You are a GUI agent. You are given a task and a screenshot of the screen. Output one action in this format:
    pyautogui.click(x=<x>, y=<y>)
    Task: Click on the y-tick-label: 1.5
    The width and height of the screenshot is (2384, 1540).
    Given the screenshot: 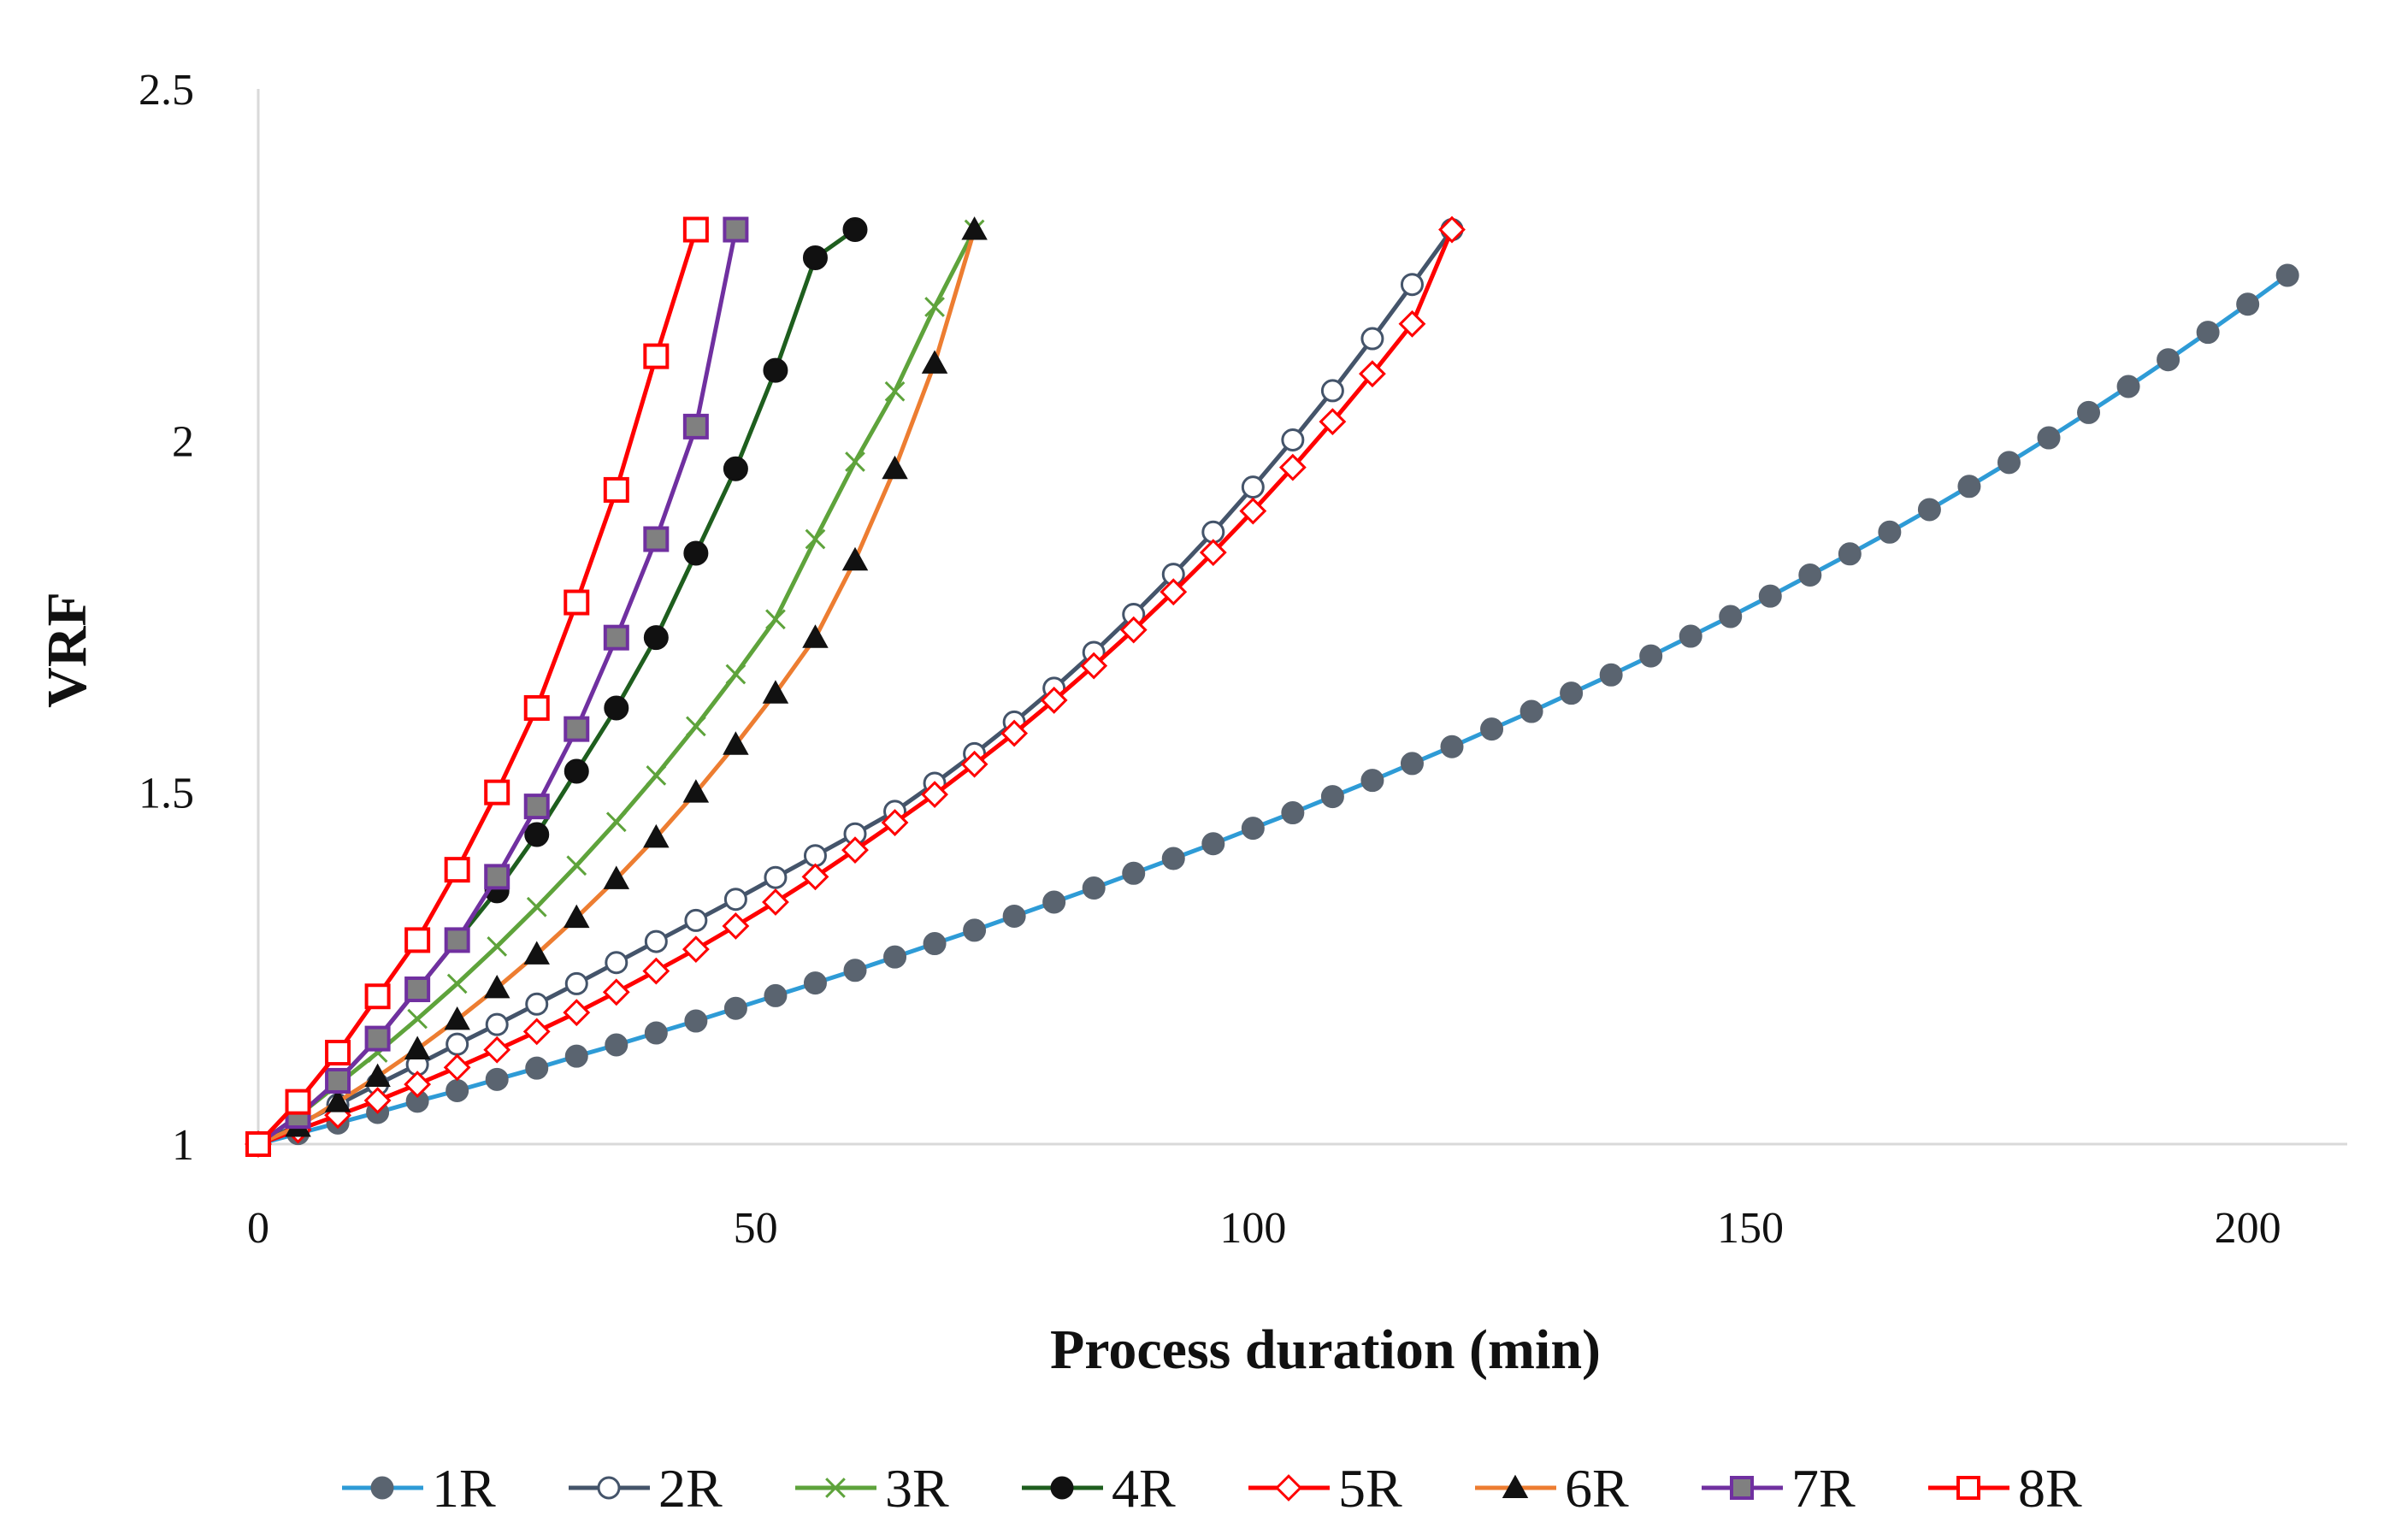 What is the action you would take?
    pyautogui.click(x=166, y=794)
    